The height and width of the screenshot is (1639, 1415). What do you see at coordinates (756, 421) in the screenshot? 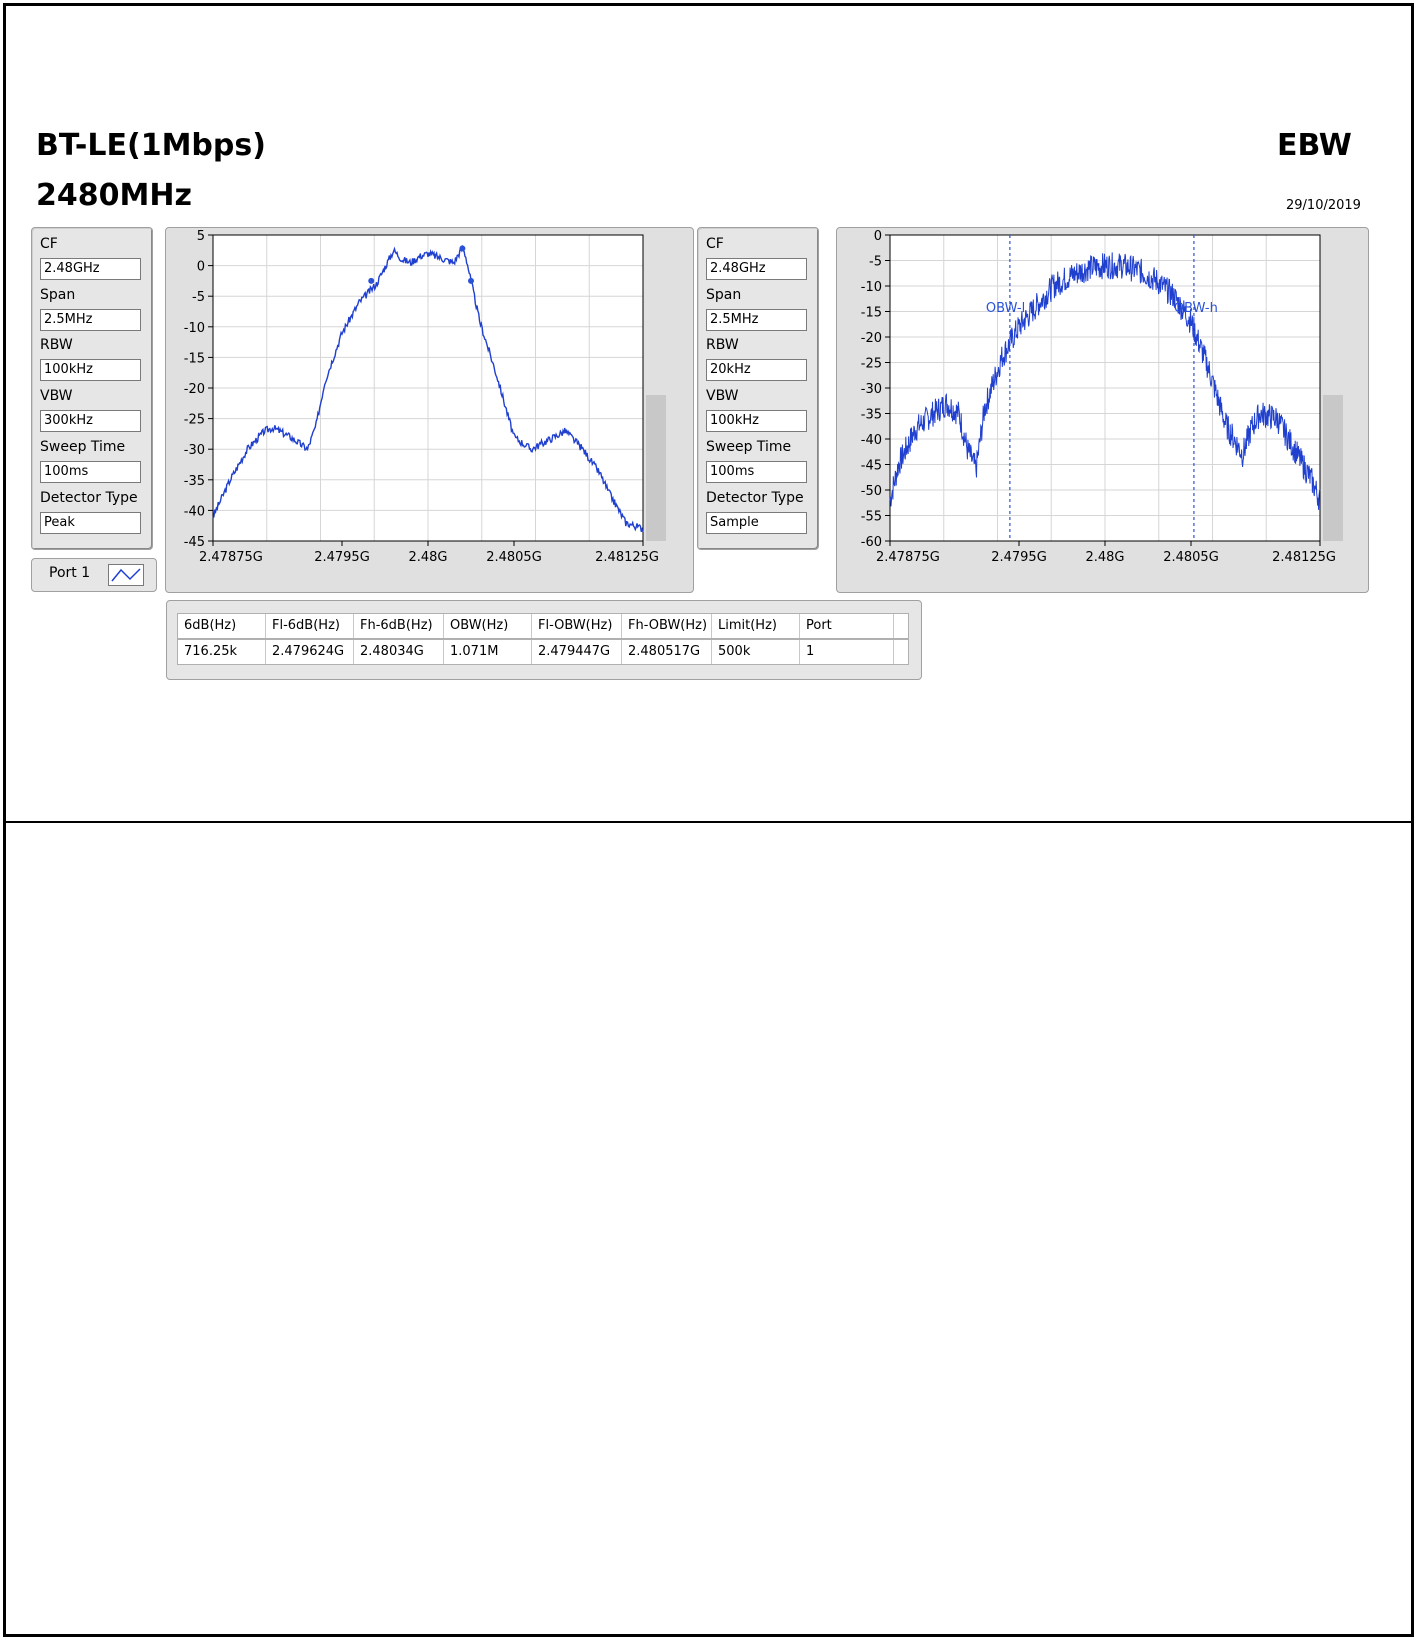
I see `vbw-field: 100kHz` at bounding box center [756, 421].